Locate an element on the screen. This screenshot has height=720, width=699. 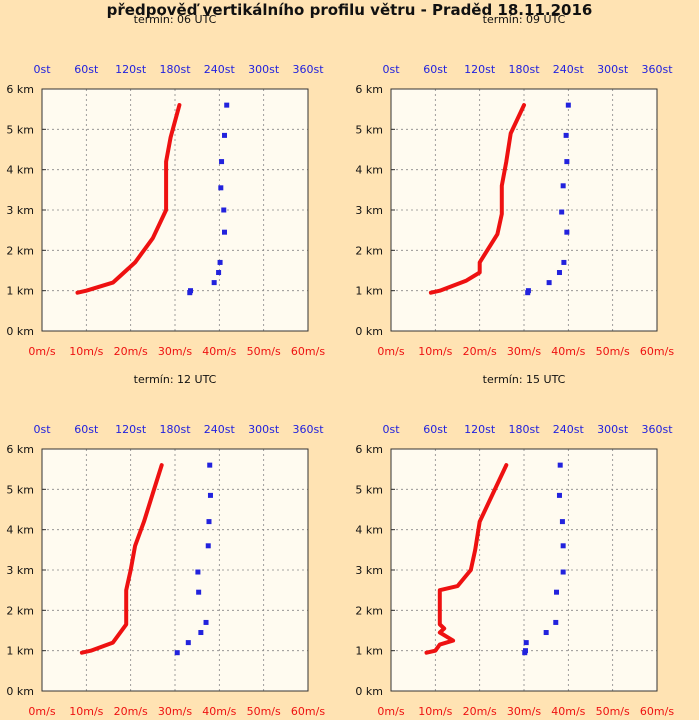
panel-title: termín: 15 UTC is located at coordinates (524, 379).